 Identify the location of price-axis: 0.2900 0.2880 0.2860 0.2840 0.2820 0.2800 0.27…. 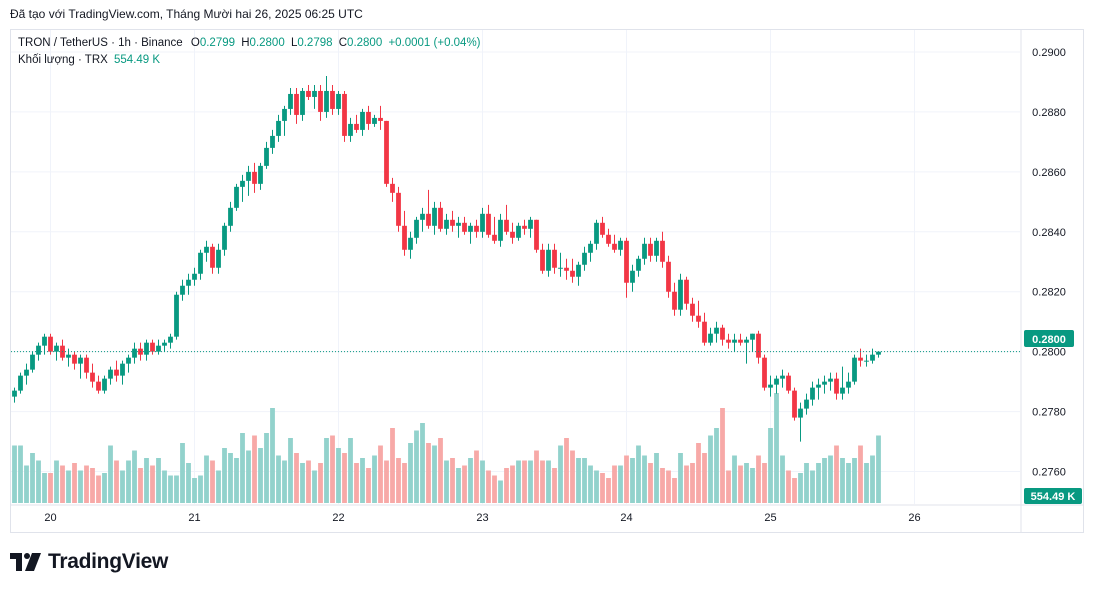
(1049, 263).